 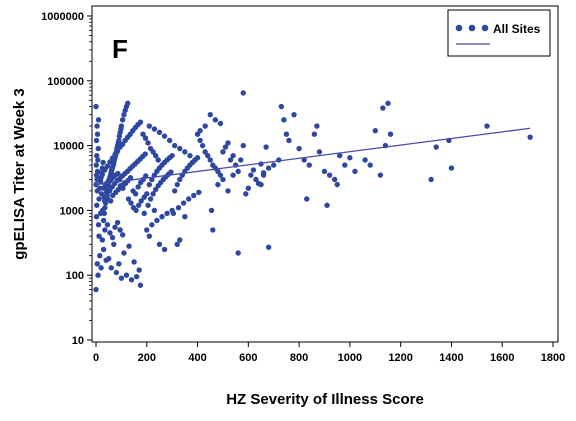 I want to click on y-tick-label: 1000, so click(x=72, y=211).